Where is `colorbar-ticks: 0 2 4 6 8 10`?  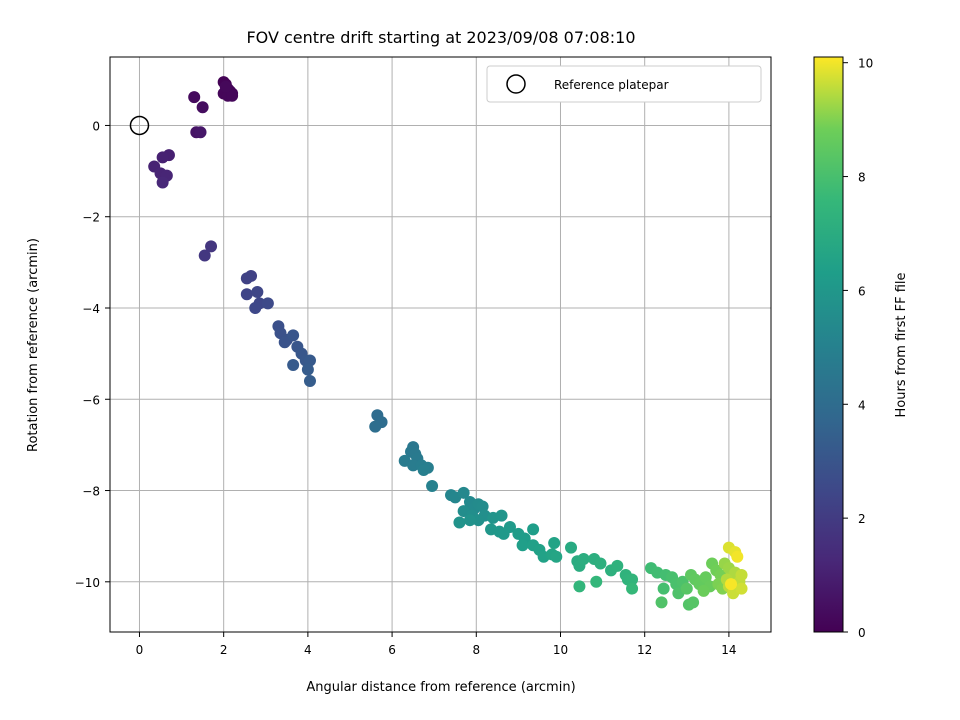
colorbar-ticks: 0 2 4 6 8 10 is located at coordinates (858, 348).